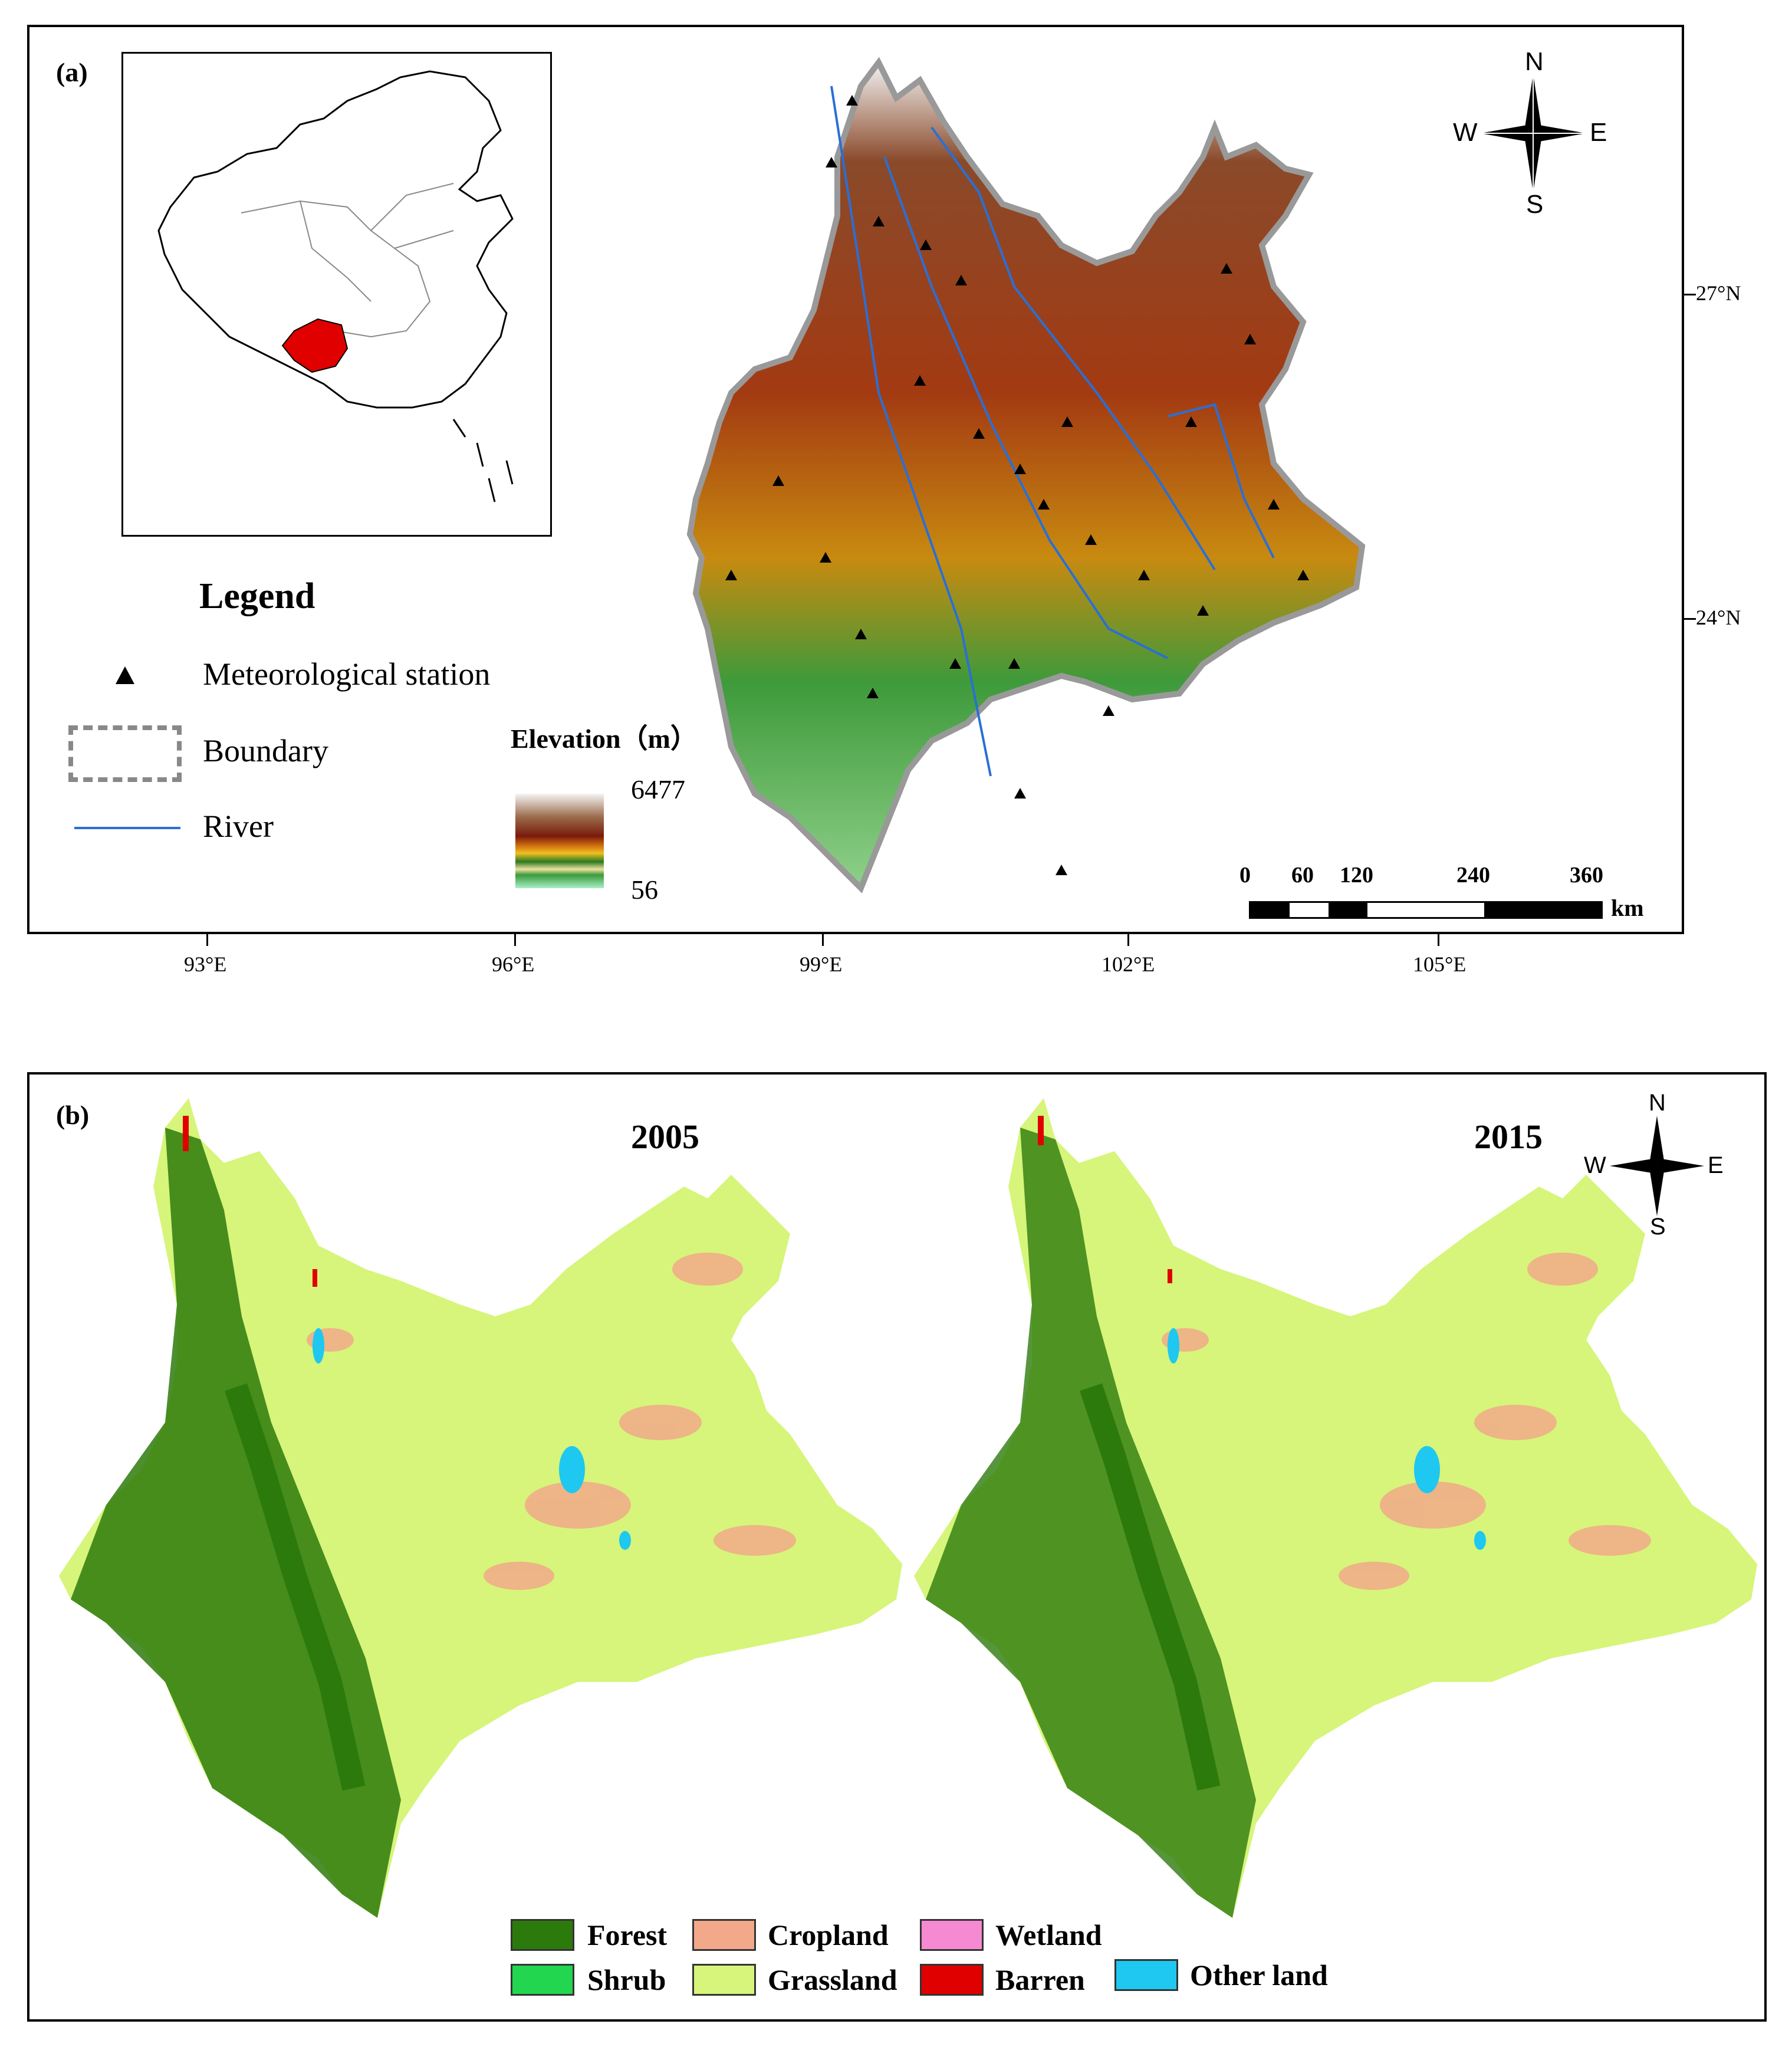 The image size is (1792, 2047). I want to click on china-inset-map, so click(337, 294).